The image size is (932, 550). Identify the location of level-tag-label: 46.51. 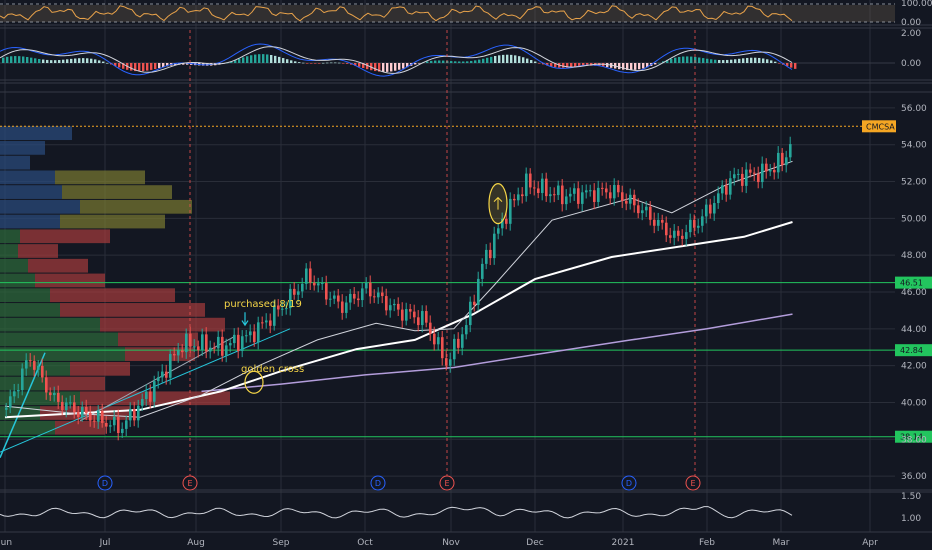
(911, 283).